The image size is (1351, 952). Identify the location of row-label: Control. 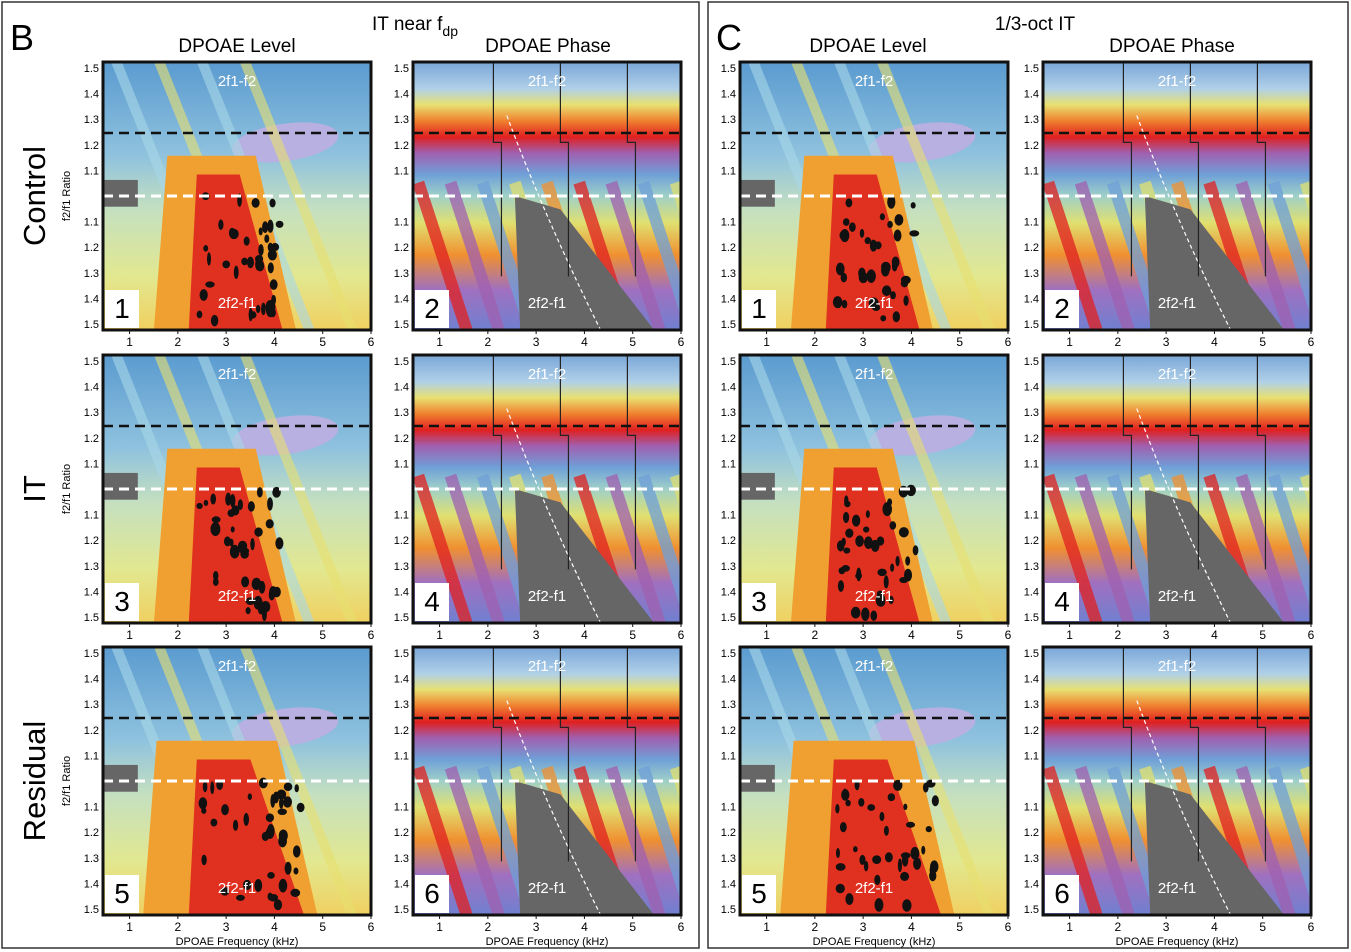
(34, 196).